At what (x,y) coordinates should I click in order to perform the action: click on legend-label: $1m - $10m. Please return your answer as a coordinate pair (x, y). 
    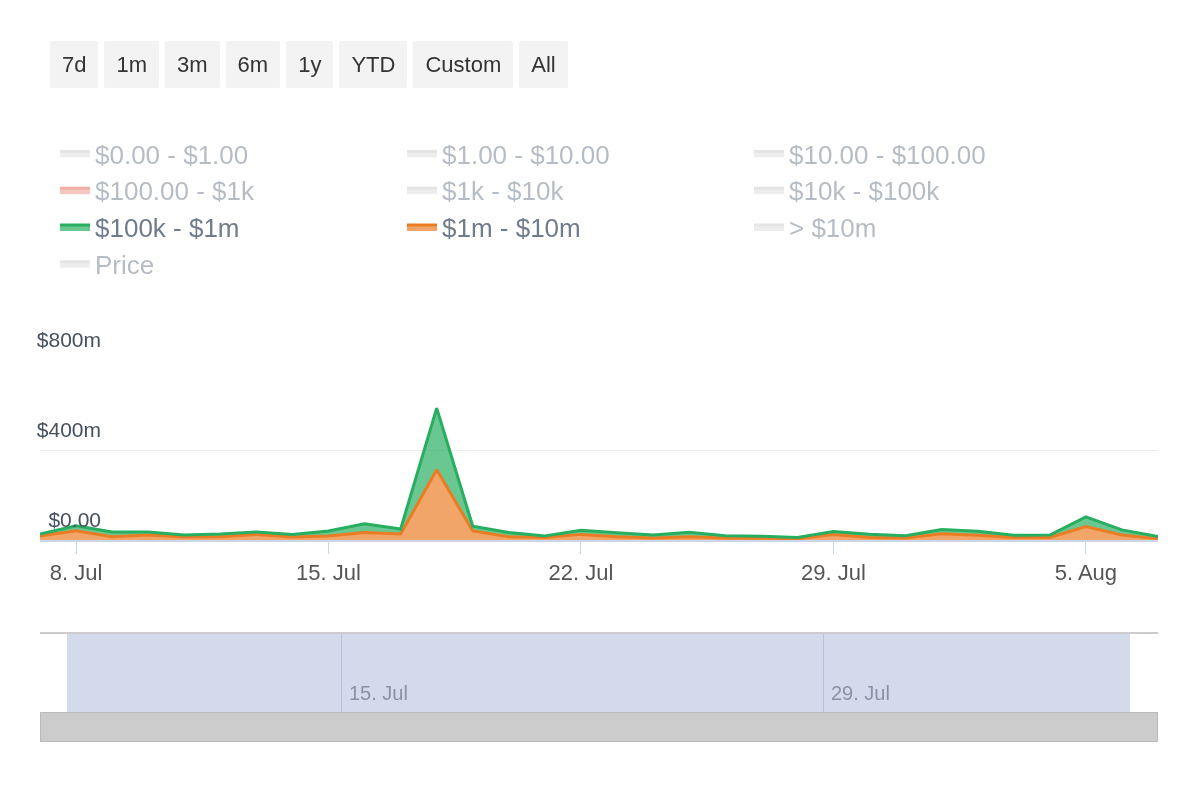
    Looking at the image, I should click on (511, 228).